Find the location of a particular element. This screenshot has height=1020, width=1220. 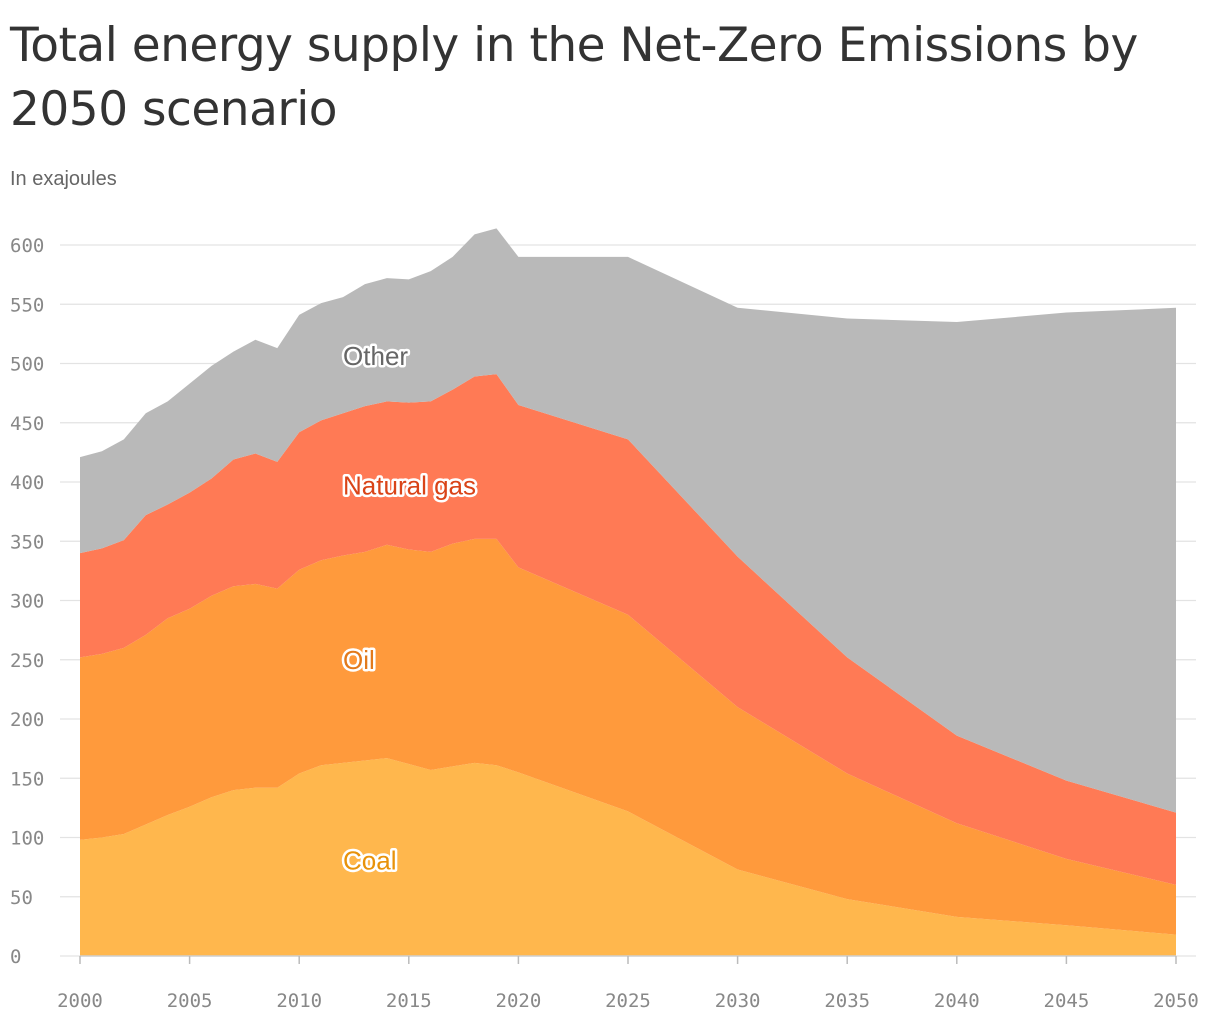

series-label-other: Other is located at coordinates (375, 356).